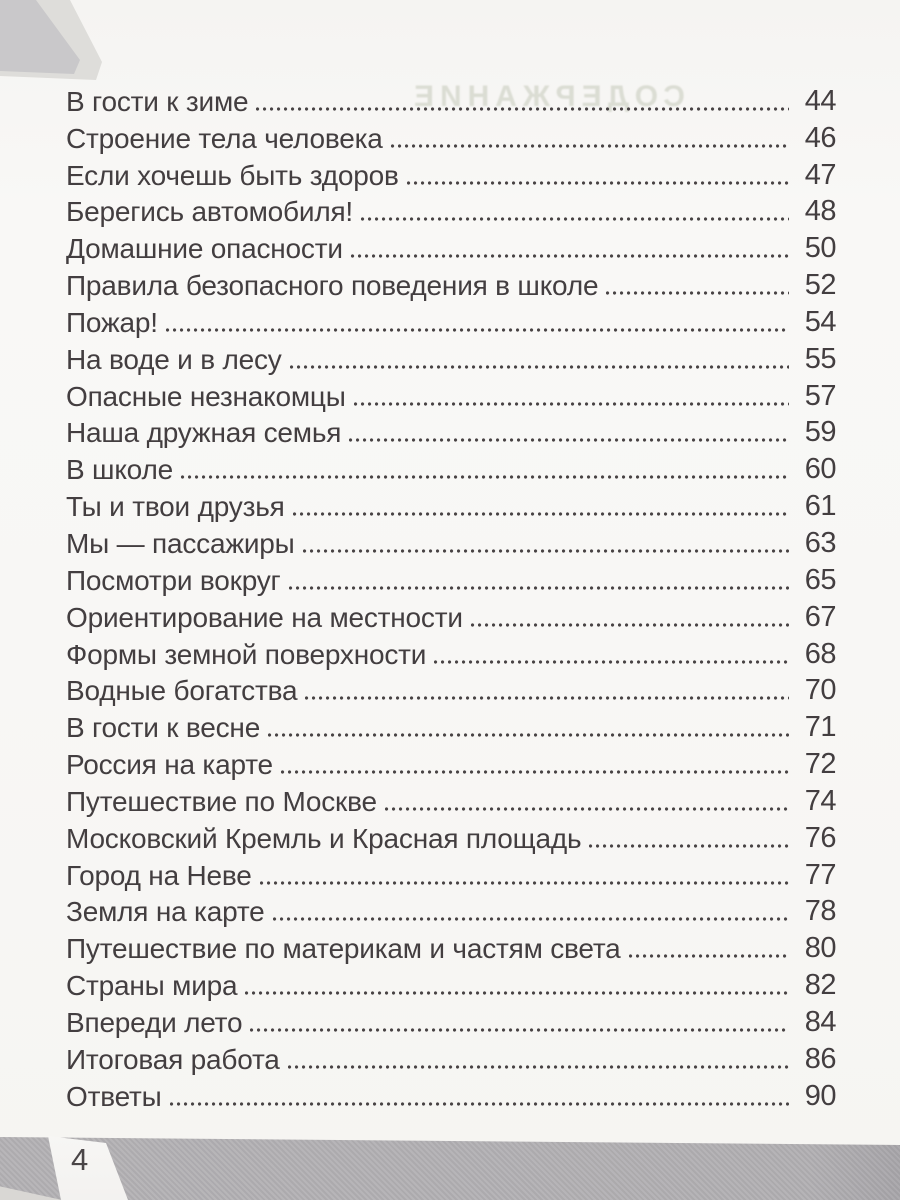 Image resolution: width=900 pixels, height=1200 pixels. What do you see at coordinates (451, 469) in the screenshot?
I see `toc-row: В школе 60` at bounding box center [451, 469].